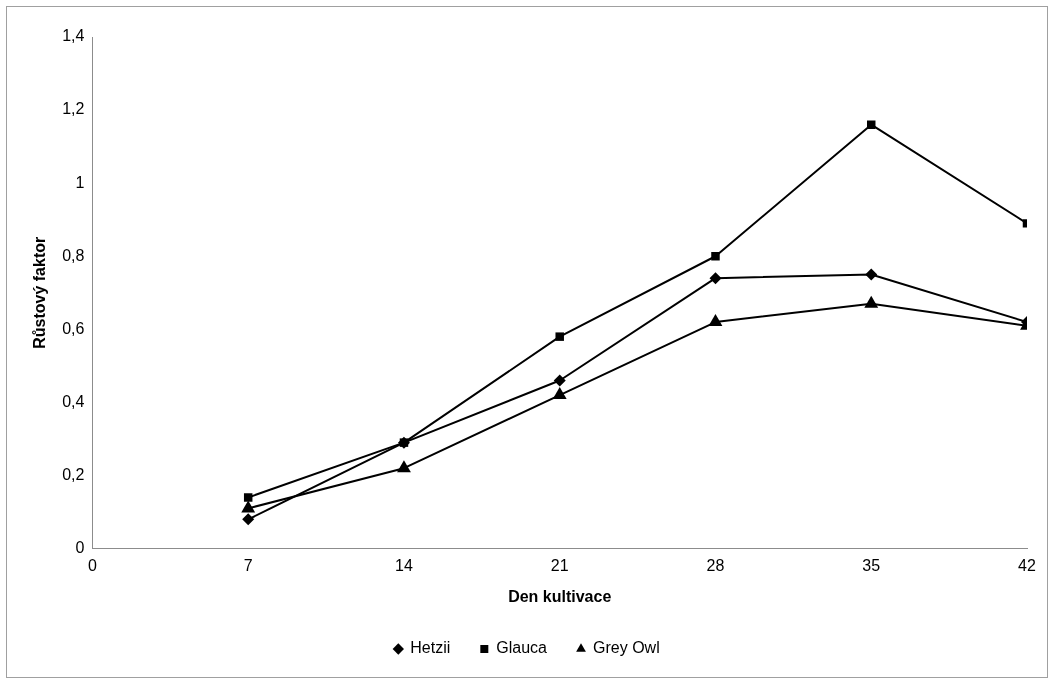  What do you see at coordinates (40, 292) in the screenshot?
I see `y-axis-title: Růstový faktor` at bounding box center [40, 292].